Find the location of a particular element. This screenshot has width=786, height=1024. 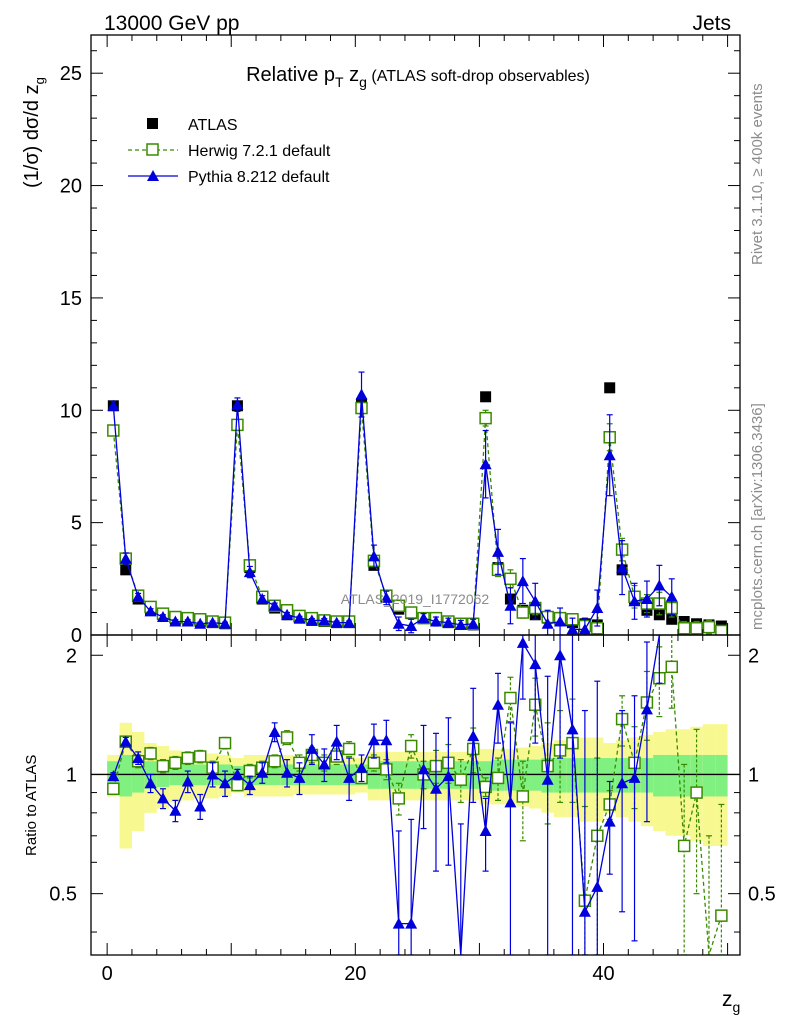

ratio-y-tick-label-left: 2 is located at coordinates (71, 656).